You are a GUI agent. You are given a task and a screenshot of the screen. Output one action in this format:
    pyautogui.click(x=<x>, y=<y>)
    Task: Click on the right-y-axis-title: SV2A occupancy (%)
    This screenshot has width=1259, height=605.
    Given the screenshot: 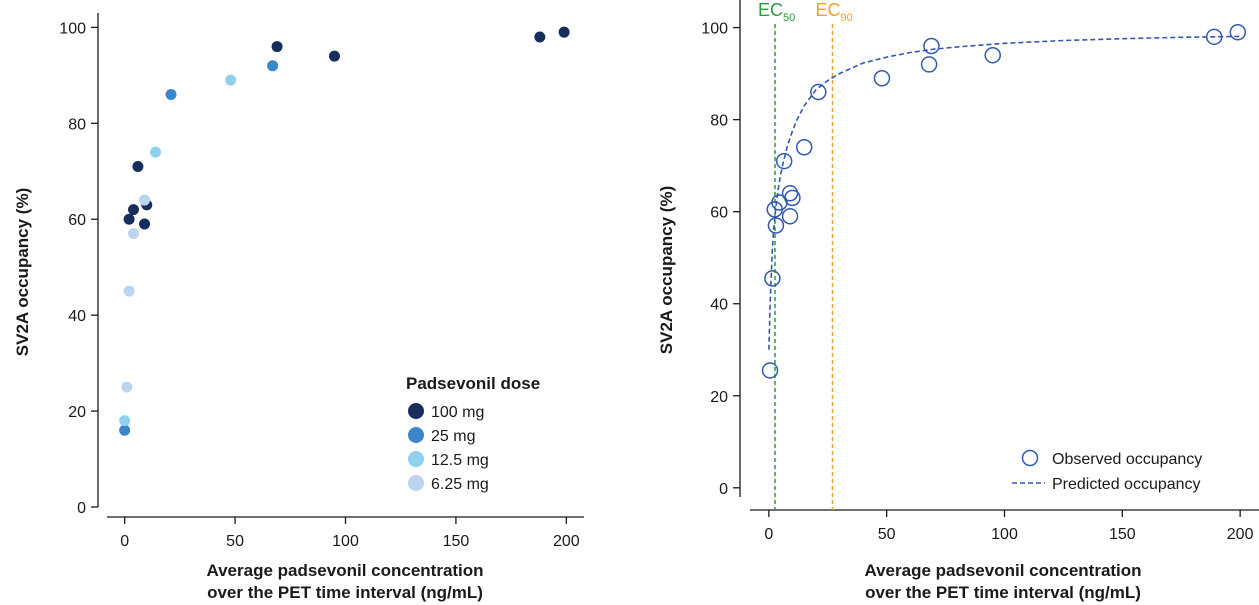 What is the action you would take?
    pyautogui.click(x=666, y=270)
    